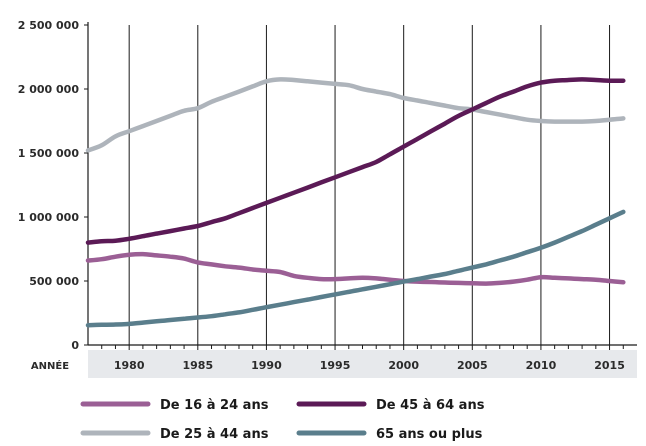 The height and width of the screenshot is (446, 646). Describe the element at coordinates (49, 153) in the screenshot. I see `y-tick-label: 1 500 000` at that location.